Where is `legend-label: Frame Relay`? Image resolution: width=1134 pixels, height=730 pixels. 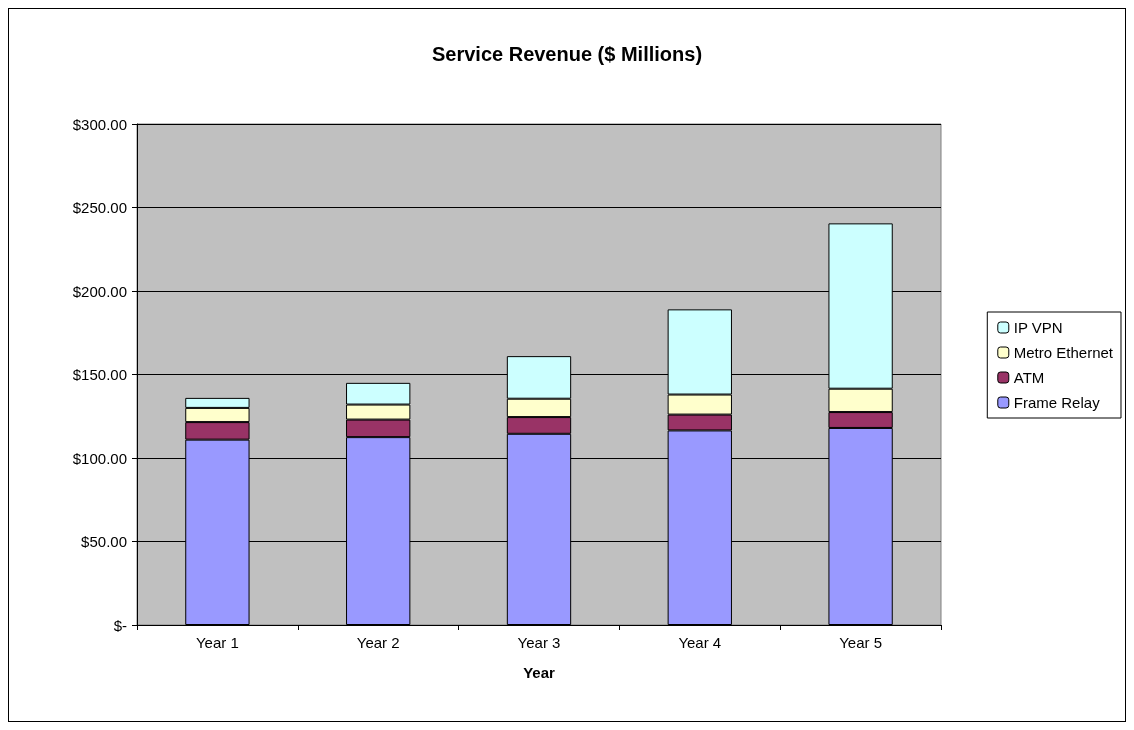 legend-label: Frame Relay is located at coordinates (1057, 402).